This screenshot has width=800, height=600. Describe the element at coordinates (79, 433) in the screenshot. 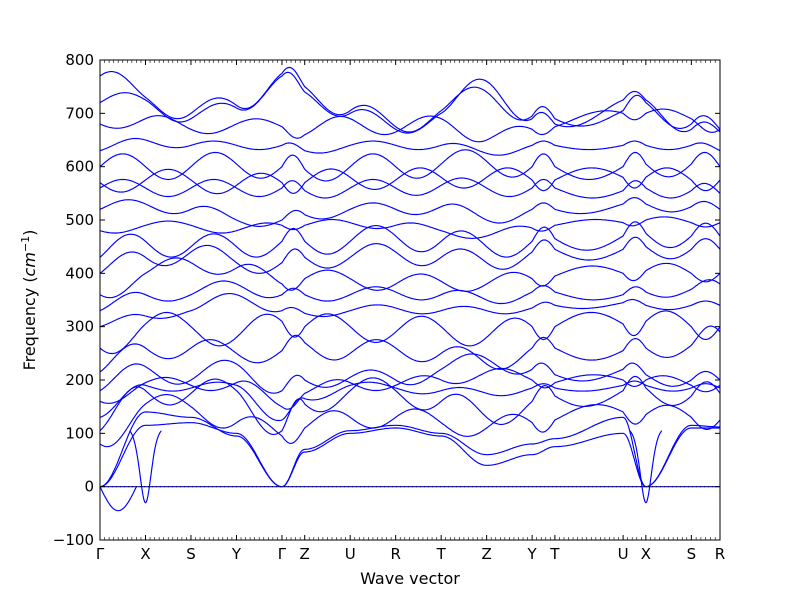

I see `y-tick-label: 100` at that location.